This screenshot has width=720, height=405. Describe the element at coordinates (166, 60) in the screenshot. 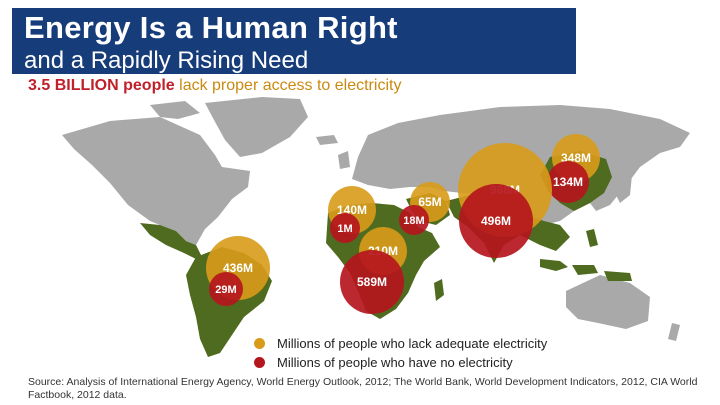

I see `page-subtitle: and a Rapidly Rising Need` at that location.